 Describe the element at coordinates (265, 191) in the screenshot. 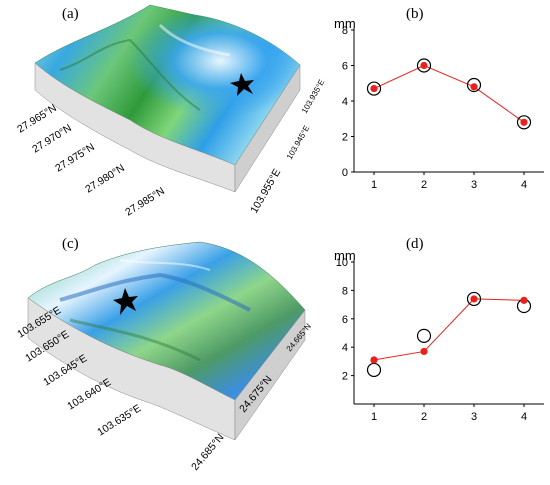

I see `lon-label: 103.955°E` at that location.